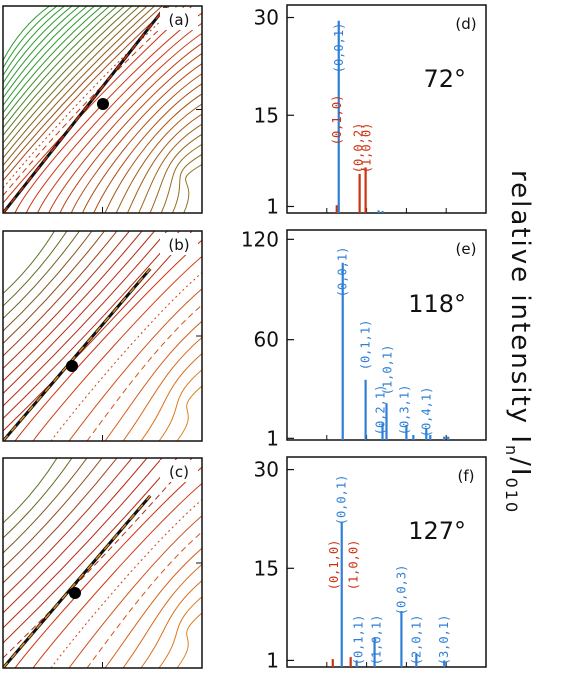  What do you see at coordinates (266, 115) in the screenshot?
I see `y-tick-label-1-2: 15` at bounding box center [266, 115].